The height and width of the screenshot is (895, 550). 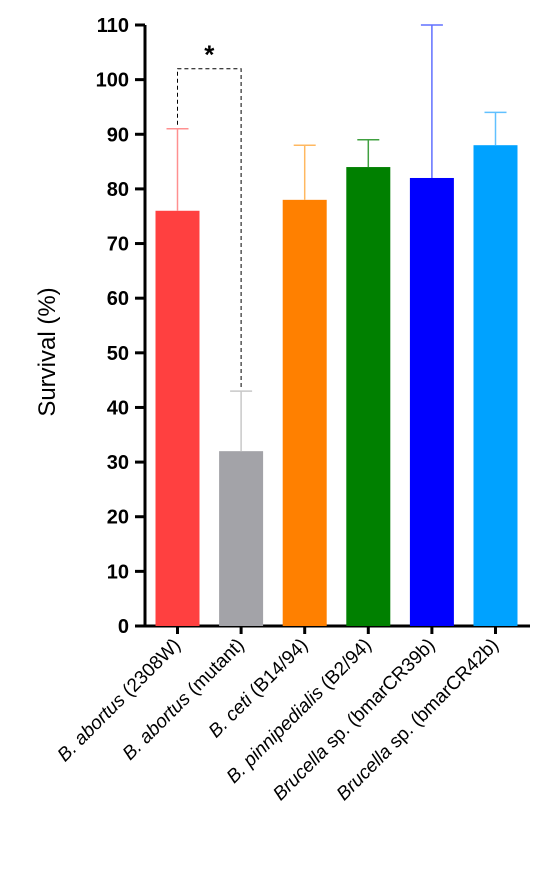 I want to click on y-tick-label: 30, so click(x=118, y=463).